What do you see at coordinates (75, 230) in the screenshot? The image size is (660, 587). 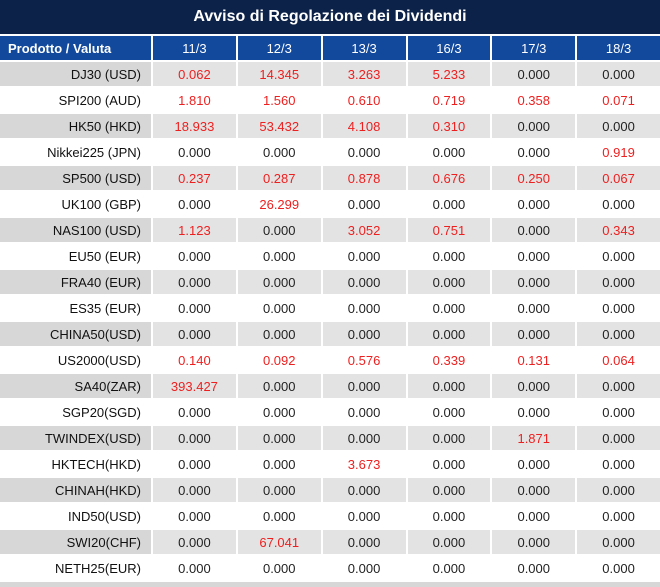 I see `product-label-cell: NAS100 (USD)` at bounding box center [75, 230].